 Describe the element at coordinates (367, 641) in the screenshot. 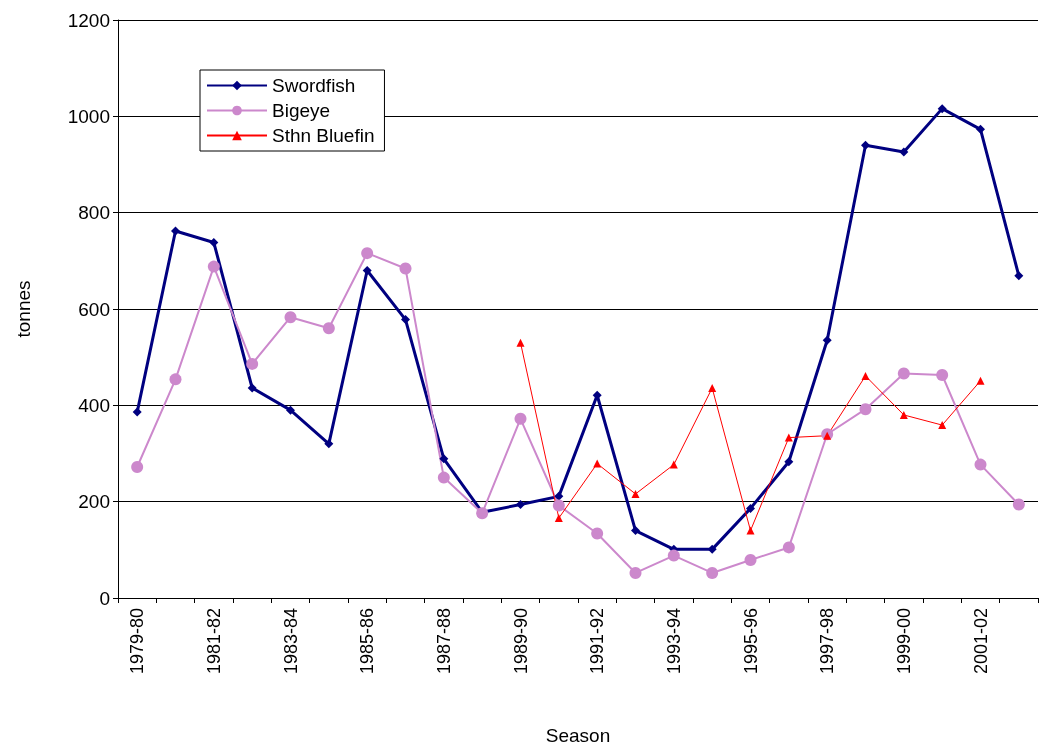

I see `x-tick-label: 1985-86` at that location.